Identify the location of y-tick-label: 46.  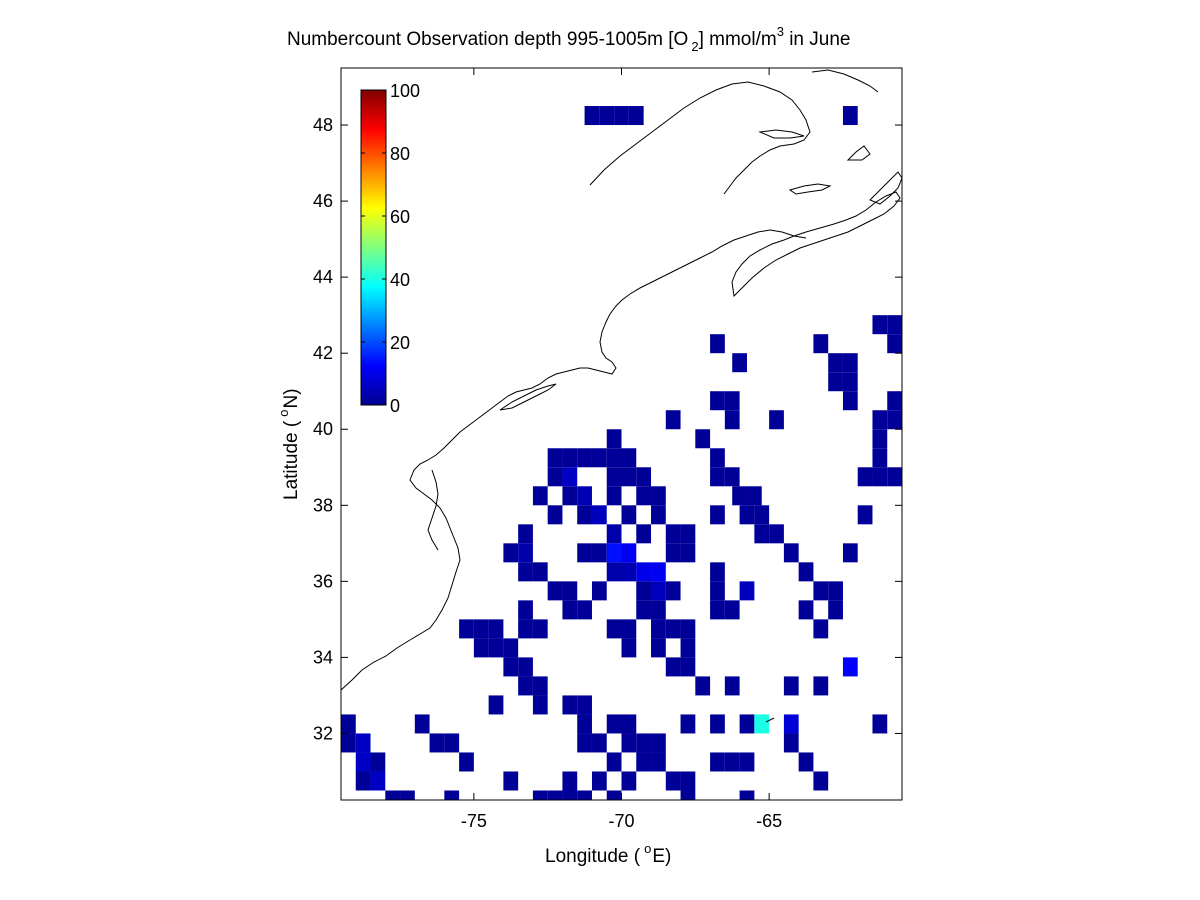
(323, 201).